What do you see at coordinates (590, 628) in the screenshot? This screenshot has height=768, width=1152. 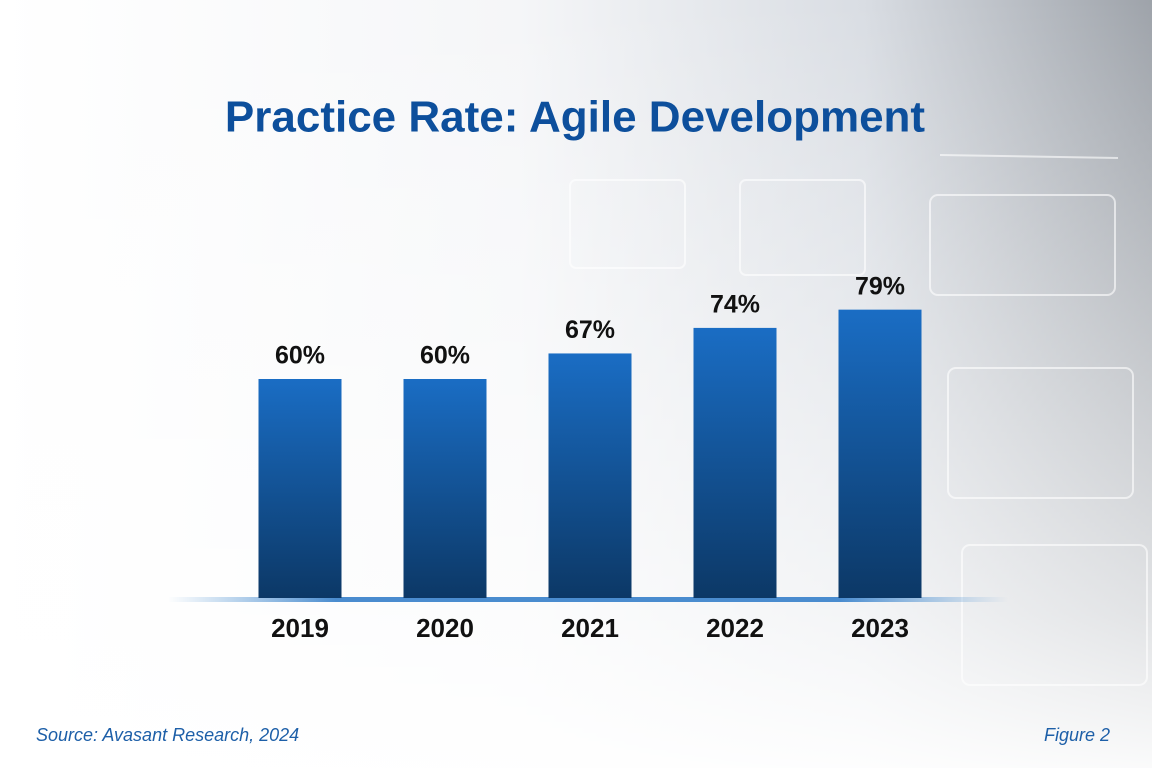 I see `x-tick-label: 2021` at bounding box center [590, 628].